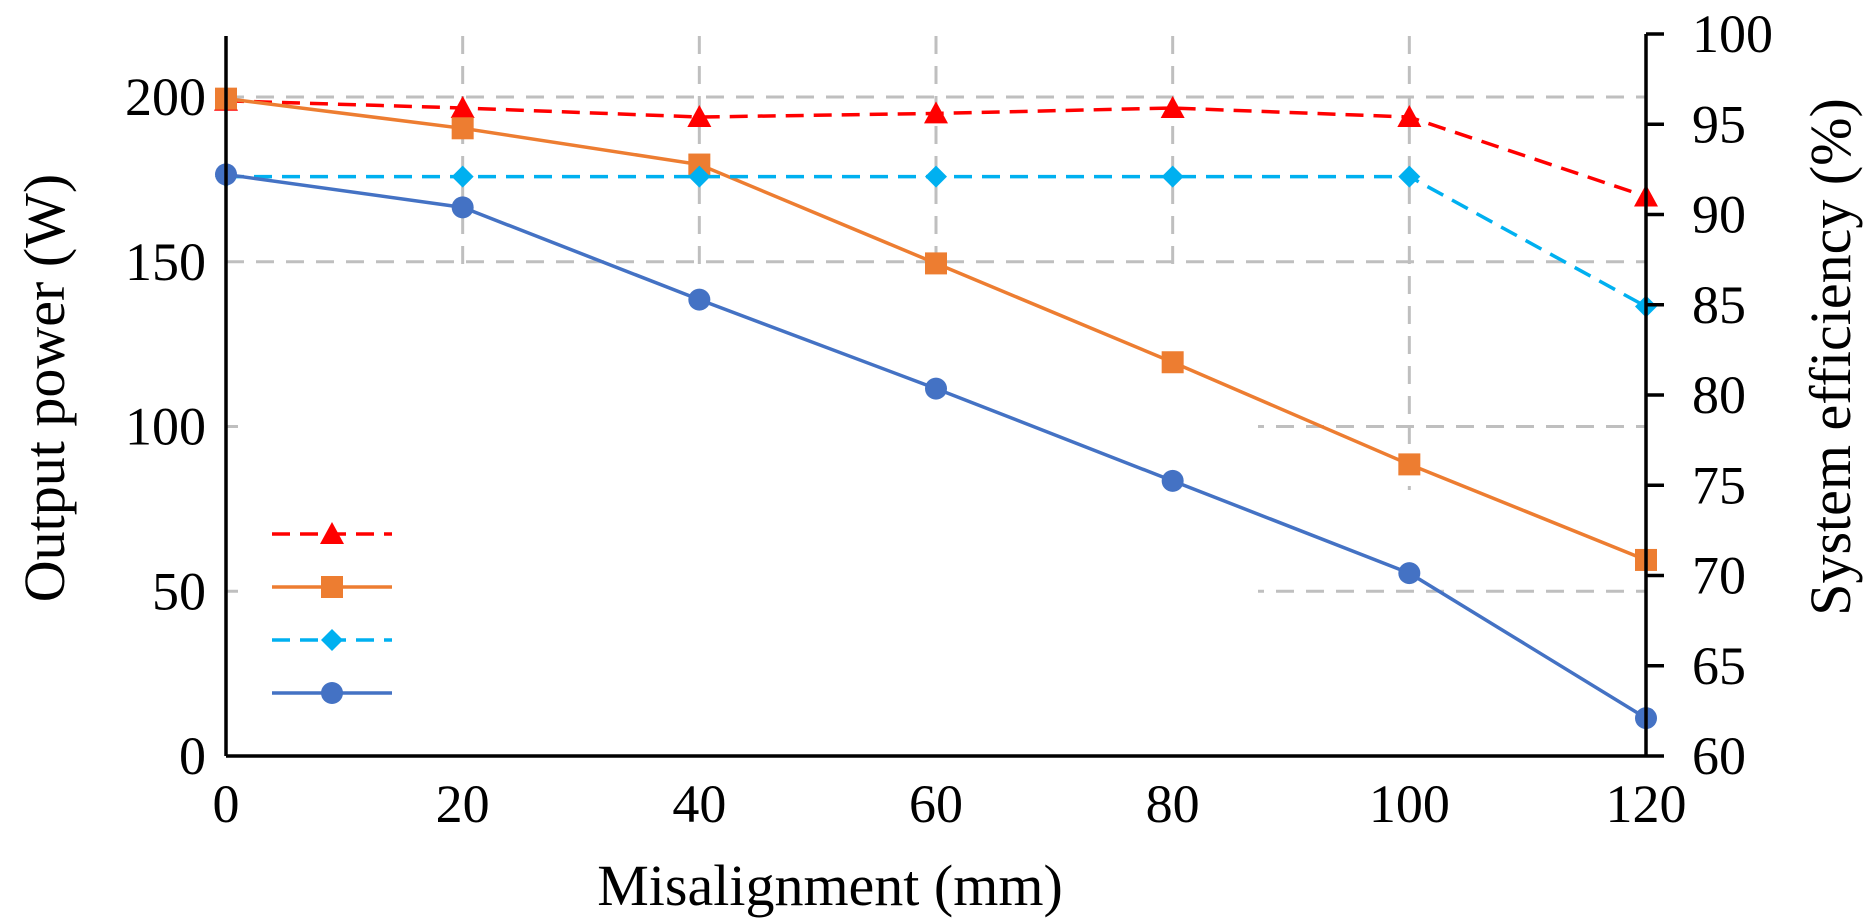 The width and height of the screenshot is (1866, 919). I want to click on legend, so click(332, 613).